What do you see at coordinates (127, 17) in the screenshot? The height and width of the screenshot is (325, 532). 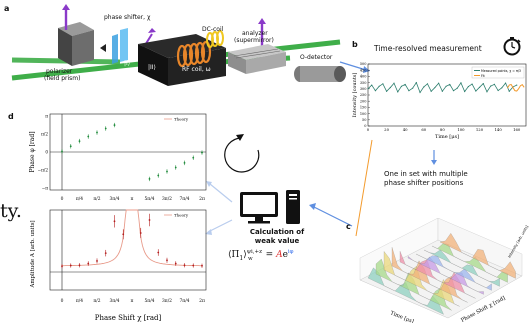 I see `label-phase-shifter: phase shifter, χ` at bounding box center [127, 17].